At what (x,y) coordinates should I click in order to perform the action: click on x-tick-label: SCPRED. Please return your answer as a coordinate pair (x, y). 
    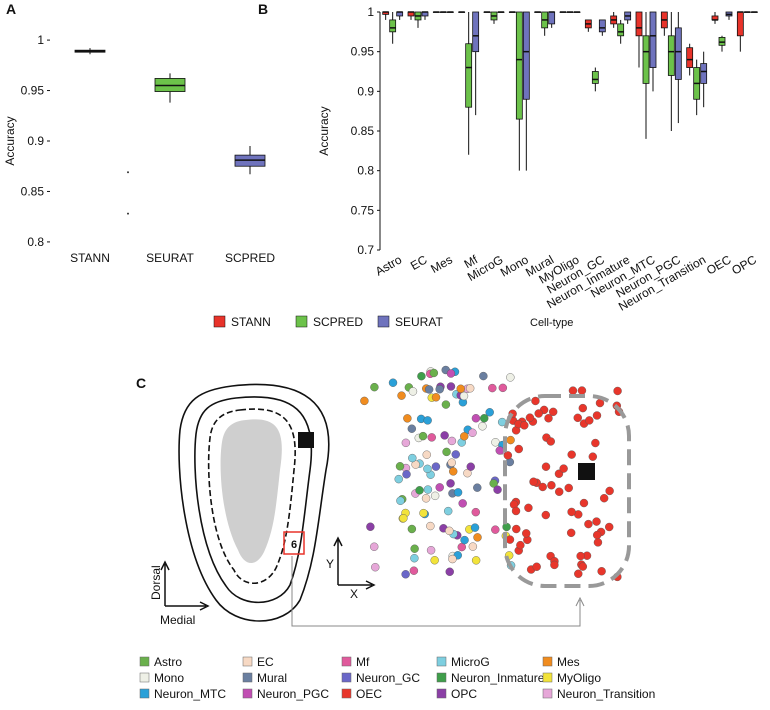
    Looking at the image, I should click on (250, 258).